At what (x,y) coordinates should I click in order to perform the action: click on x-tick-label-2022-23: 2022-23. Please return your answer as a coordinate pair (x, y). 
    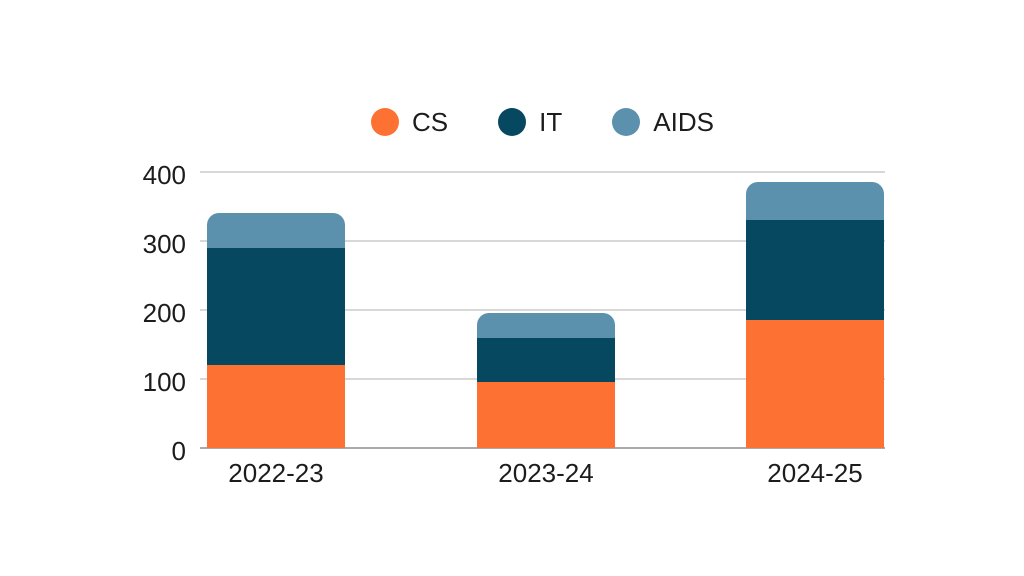
    Looking at the image, I should click on (276, 473).